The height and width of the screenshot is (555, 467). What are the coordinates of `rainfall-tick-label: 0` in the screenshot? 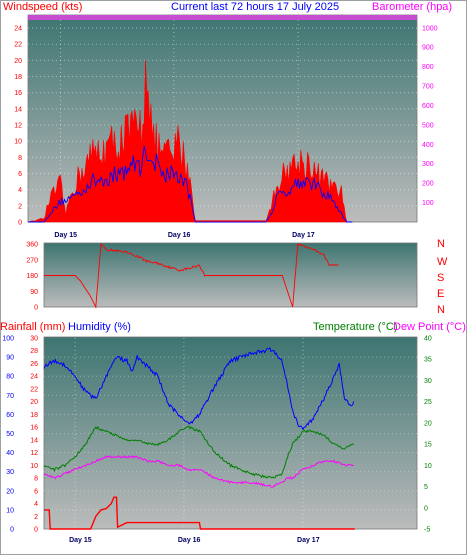 It's located at (36, 530).